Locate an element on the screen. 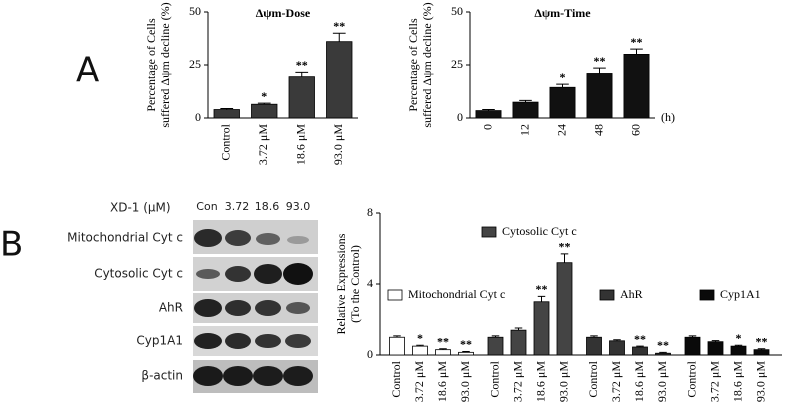 The width and height of the screenshot is (787, 416). legend-label: AhR is located at coordinates (631, 294).